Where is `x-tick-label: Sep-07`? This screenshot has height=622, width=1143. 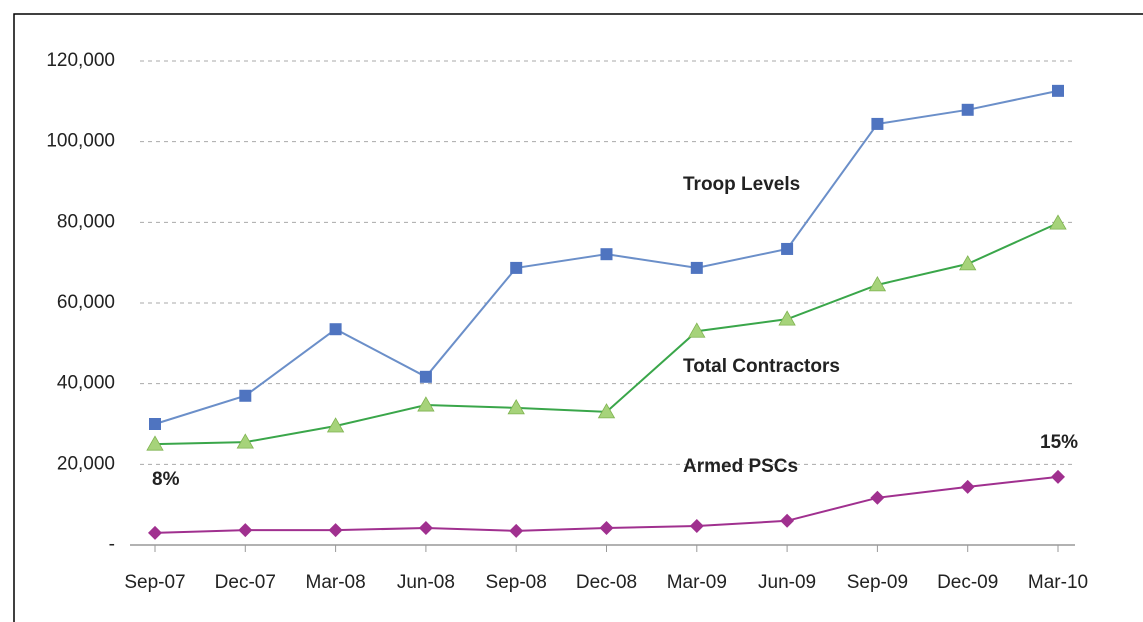
x-tick-label: Sep-07 is located at coordinates (154, 582).